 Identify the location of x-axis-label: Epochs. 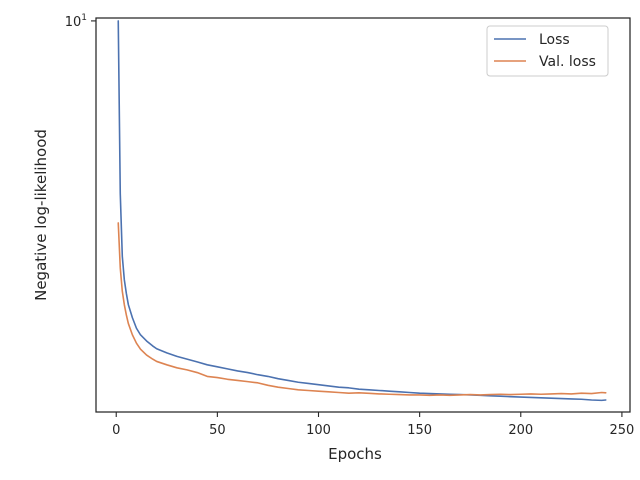
(355, 454).